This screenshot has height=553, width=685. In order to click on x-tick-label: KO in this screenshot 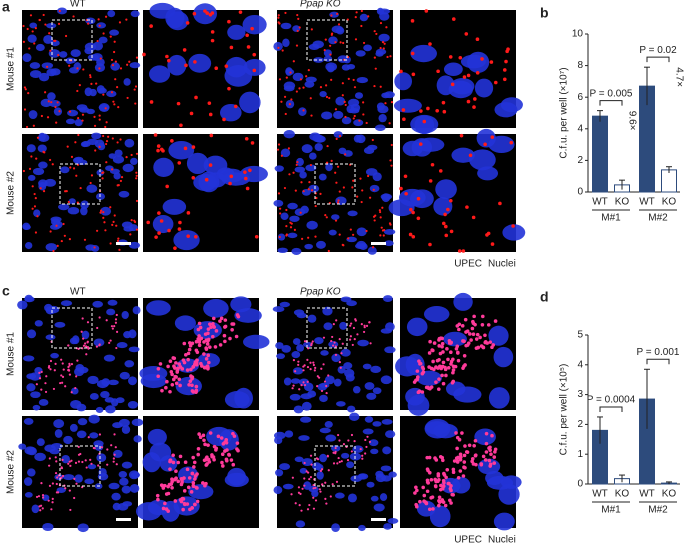, I will do `click(622, 202)`.